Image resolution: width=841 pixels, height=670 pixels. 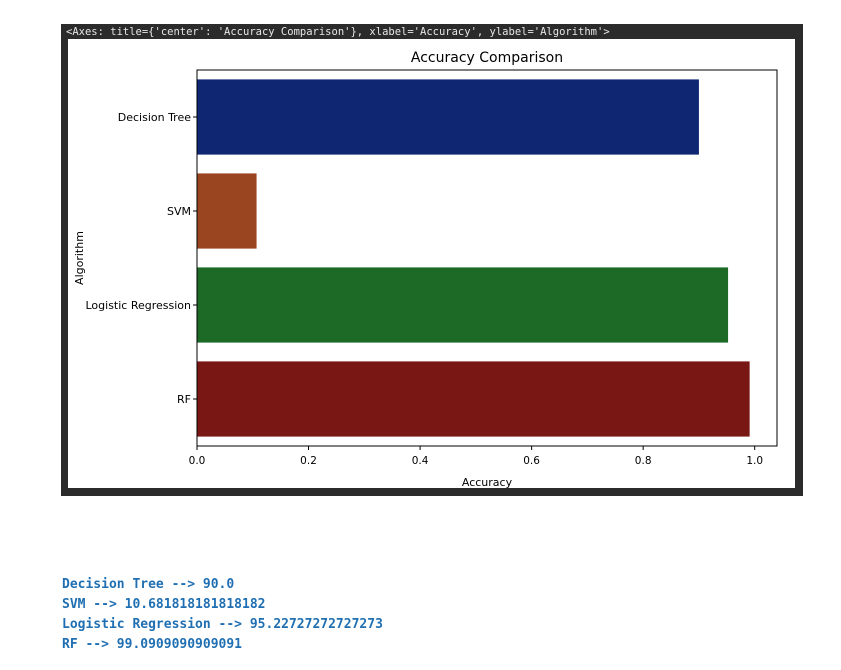 I want to click on print-line-decision-tree: Decision Tree --> 90.0, so click(x=148, y=584).